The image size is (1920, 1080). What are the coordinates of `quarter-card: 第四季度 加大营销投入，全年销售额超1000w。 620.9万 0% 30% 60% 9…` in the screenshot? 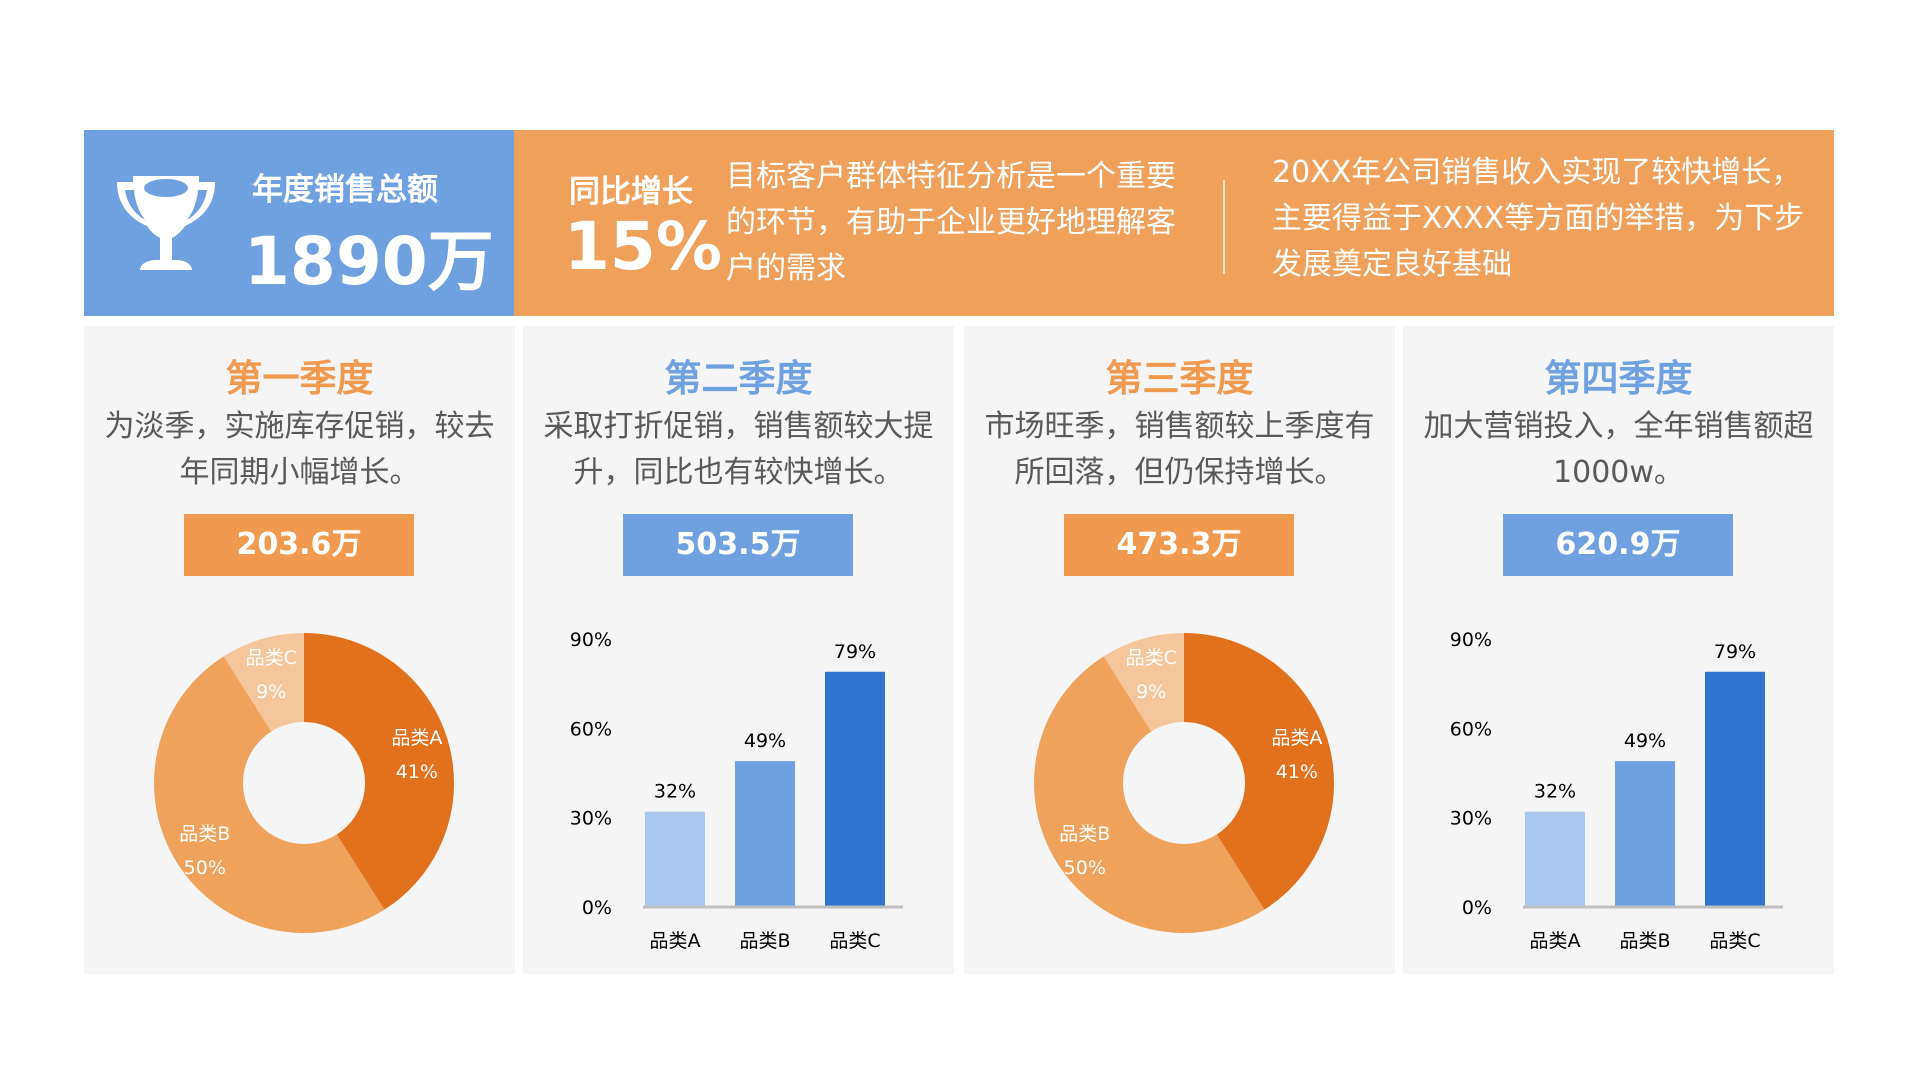 It's located at (1618, 650).